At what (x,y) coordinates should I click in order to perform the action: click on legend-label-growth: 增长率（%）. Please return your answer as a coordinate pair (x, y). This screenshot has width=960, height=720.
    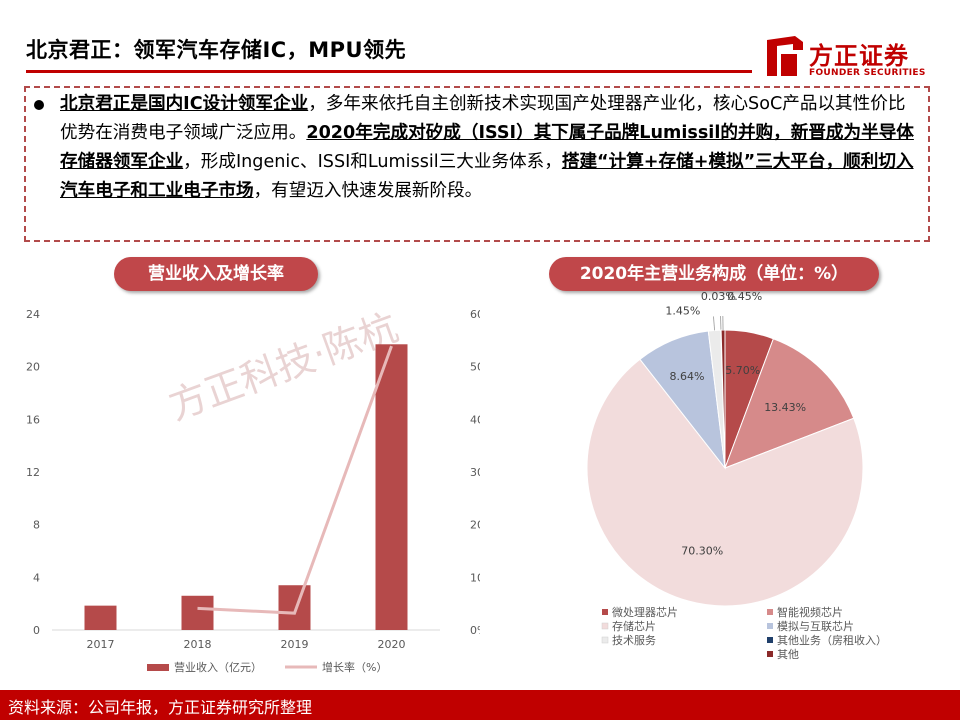
    Looking at the image, I should click on (354, 667).